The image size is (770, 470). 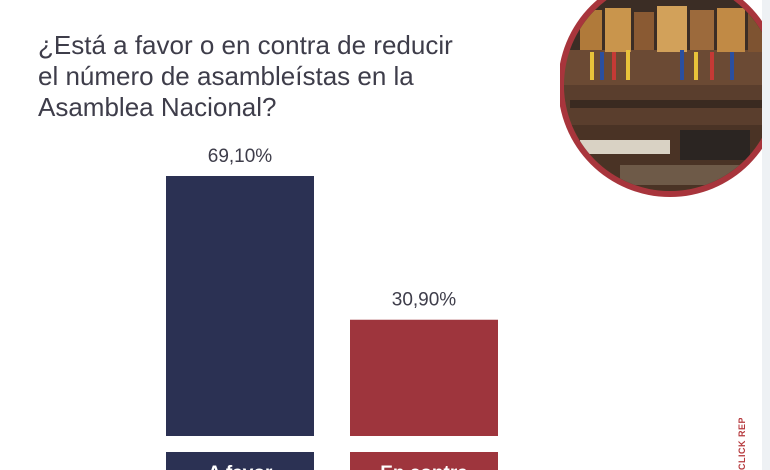 I want to click on title-line-1: ¿Está a favor o en contra de reducir, so click(x=245, y=45).